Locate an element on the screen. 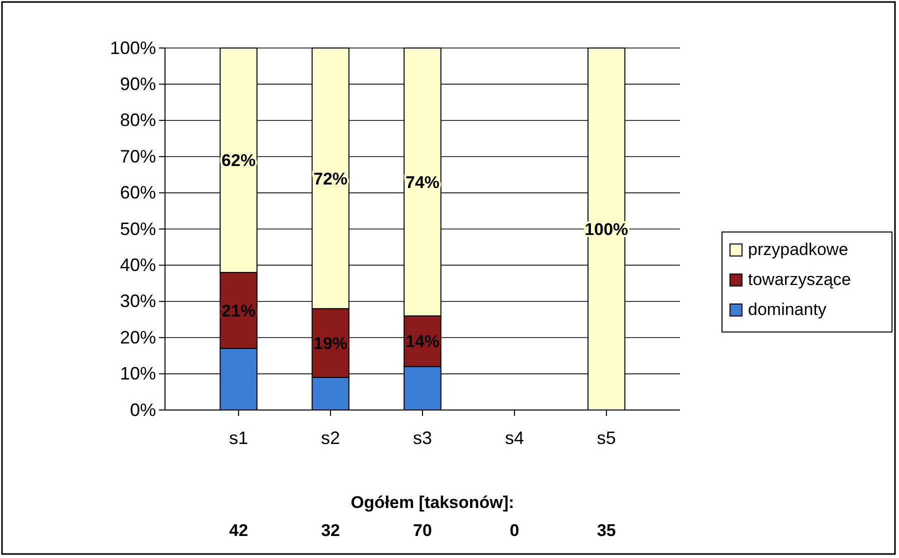 This screenshot has height=558, width=899. y-tick-label: 40% is located at coordinates (138, 264).